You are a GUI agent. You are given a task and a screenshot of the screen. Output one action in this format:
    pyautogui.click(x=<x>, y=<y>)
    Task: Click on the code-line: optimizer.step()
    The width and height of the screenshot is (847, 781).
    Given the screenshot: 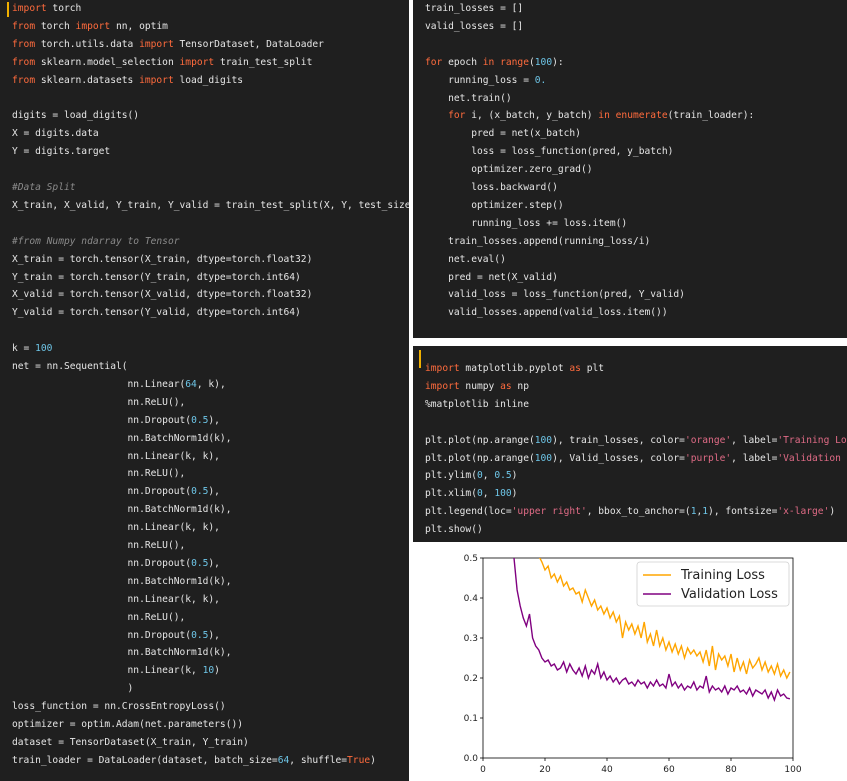 What is the action you would take?
    pyautogui.click(x=494, y=206)
    